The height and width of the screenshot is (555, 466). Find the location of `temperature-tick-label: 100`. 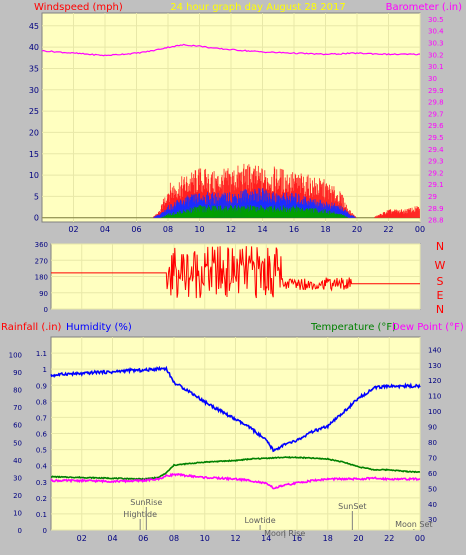

temperature-tick-label: 100 is located at coordinates (434, 412).